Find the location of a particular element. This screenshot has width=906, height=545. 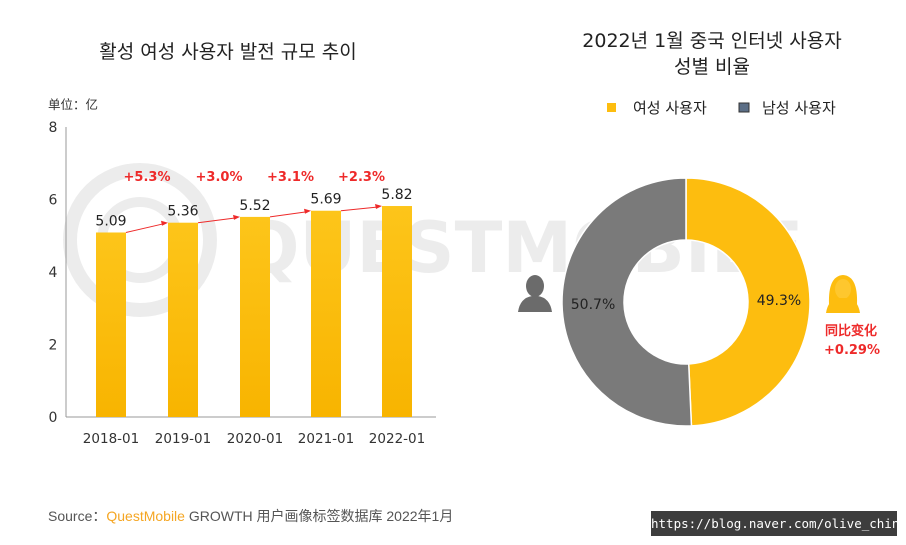

yoy-change-value: +0.29% is located at coordinates (852, 350).